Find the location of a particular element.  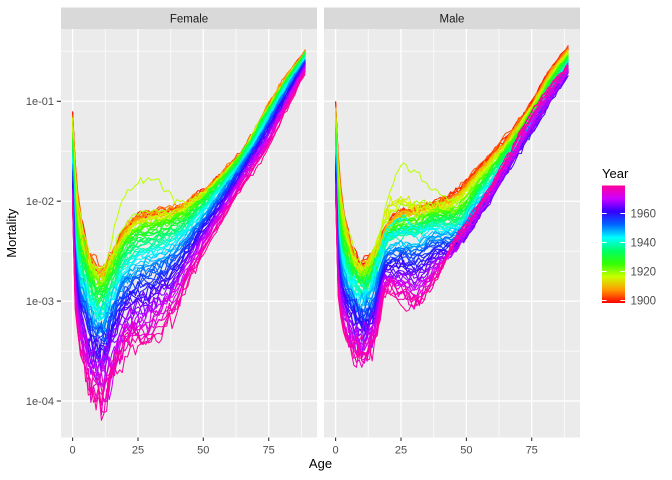

svg-text: 1e-02 is located at coordinates (40, 202).